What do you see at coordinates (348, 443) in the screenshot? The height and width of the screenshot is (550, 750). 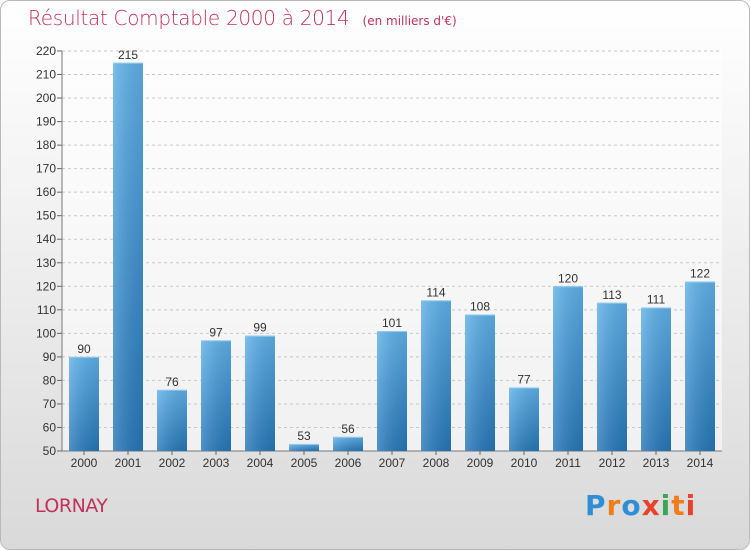 I see `bar-shade-2006` at bounding box center [348, 443].